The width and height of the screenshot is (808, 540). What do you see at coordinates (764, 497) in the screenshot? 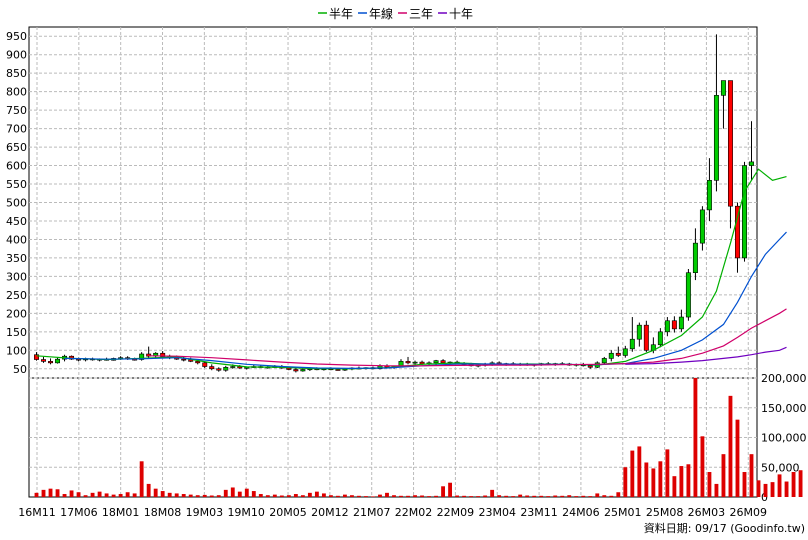
I see `volume-tick-label: 0` at bounding box center [764, 497].